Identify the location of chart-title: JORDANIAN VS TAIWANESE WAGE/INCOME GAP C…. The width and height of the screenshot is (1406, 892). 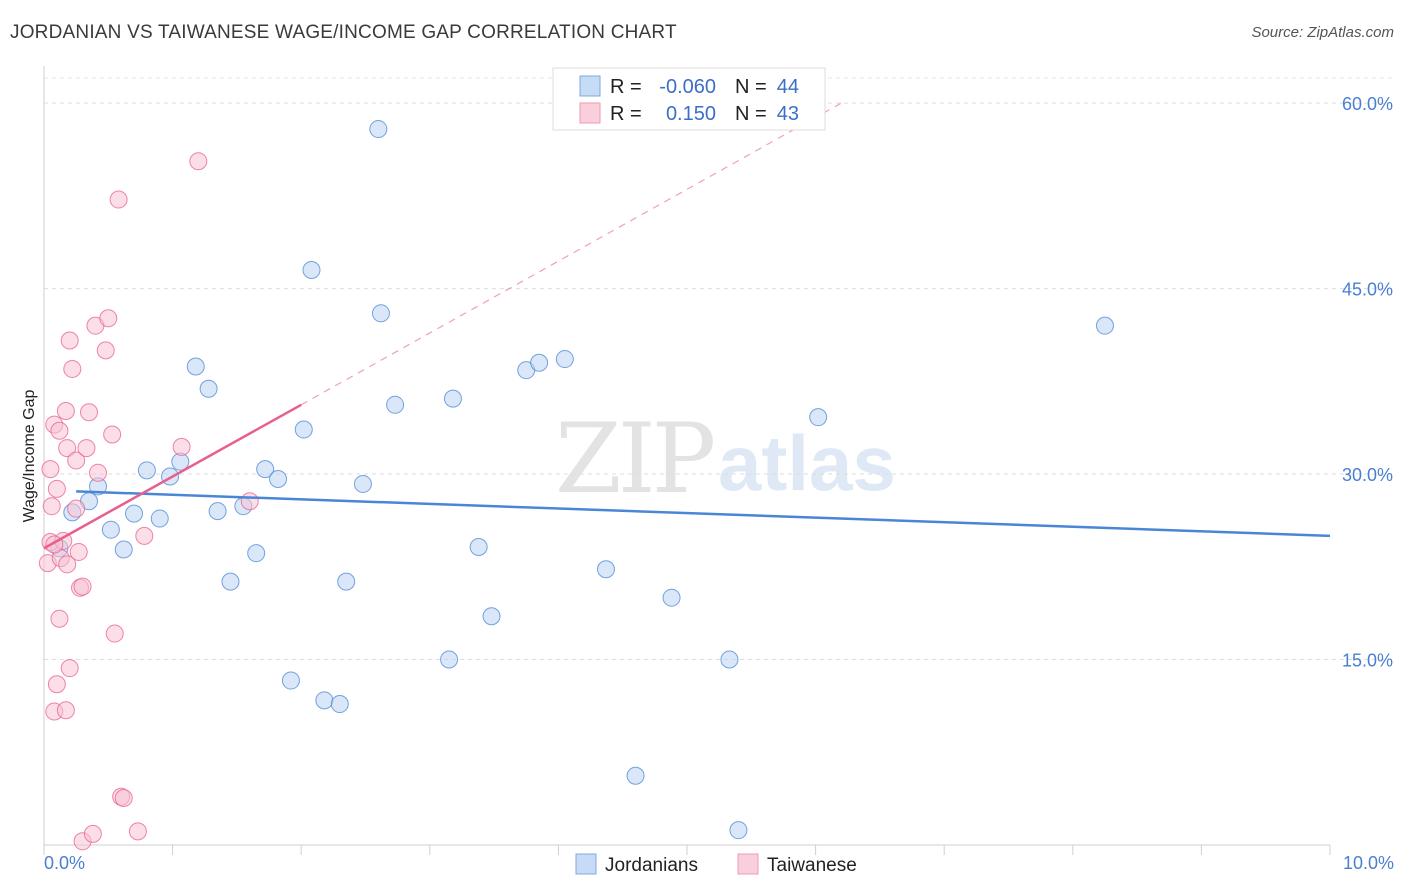
(343, 32).